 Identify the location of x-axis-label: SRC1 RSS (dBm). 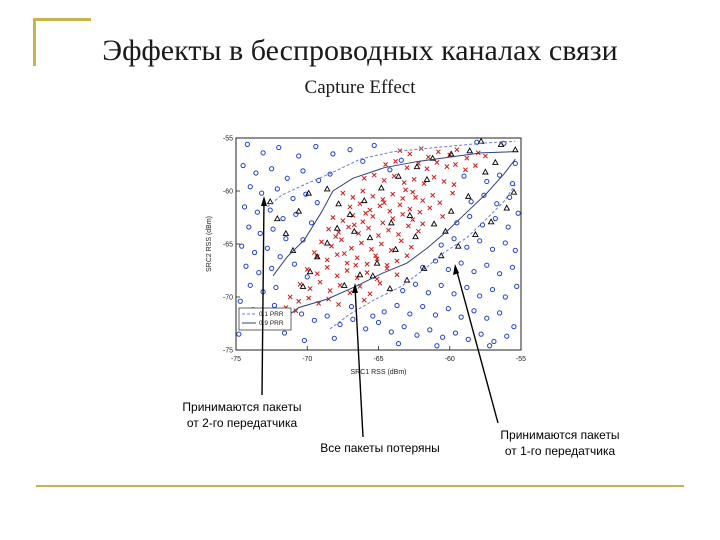
(378, 372).